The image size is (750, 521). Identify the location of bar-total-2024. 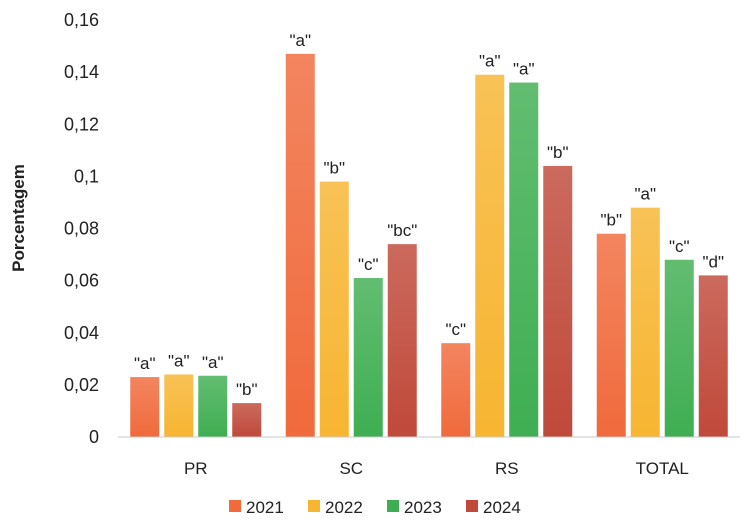
(713, 356).